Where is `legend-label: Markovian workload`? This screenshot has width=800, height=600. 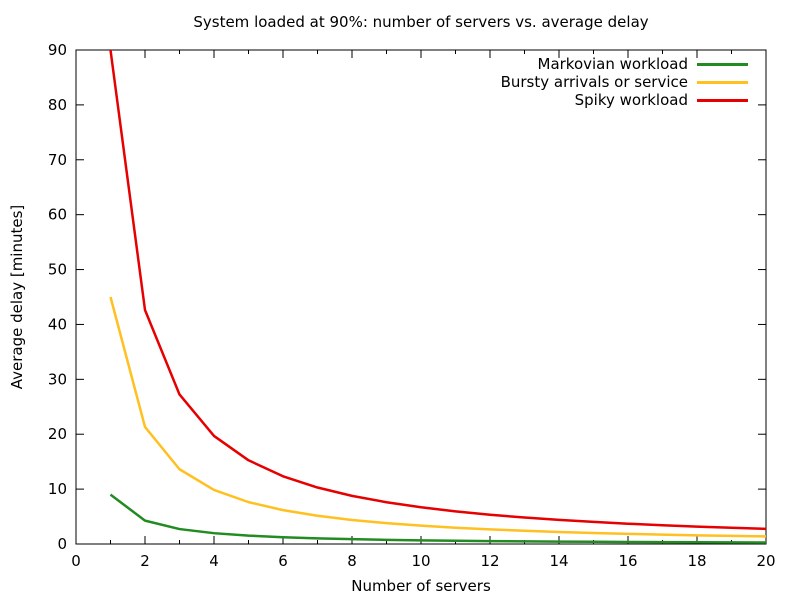 legend-label: Markovian workload is located at coordinates (613, 64).